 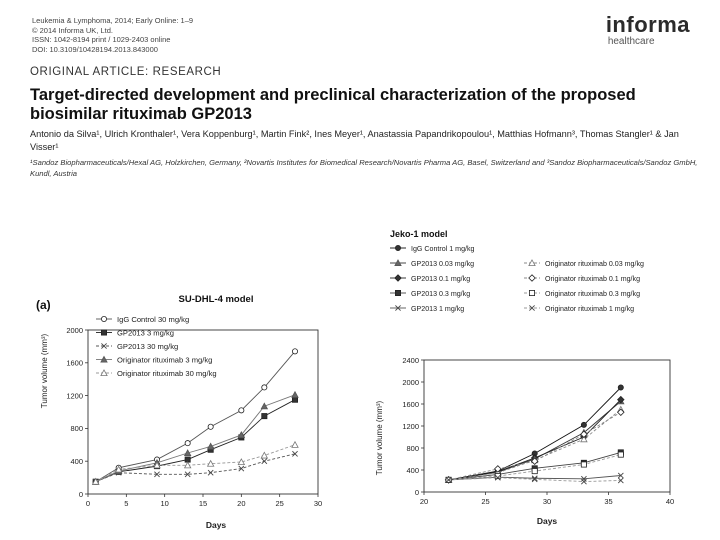 What do you see at coordinates (670, 501) in the screenshot?
I see `x-tick-label: 40` at bounding box center [670, 501].